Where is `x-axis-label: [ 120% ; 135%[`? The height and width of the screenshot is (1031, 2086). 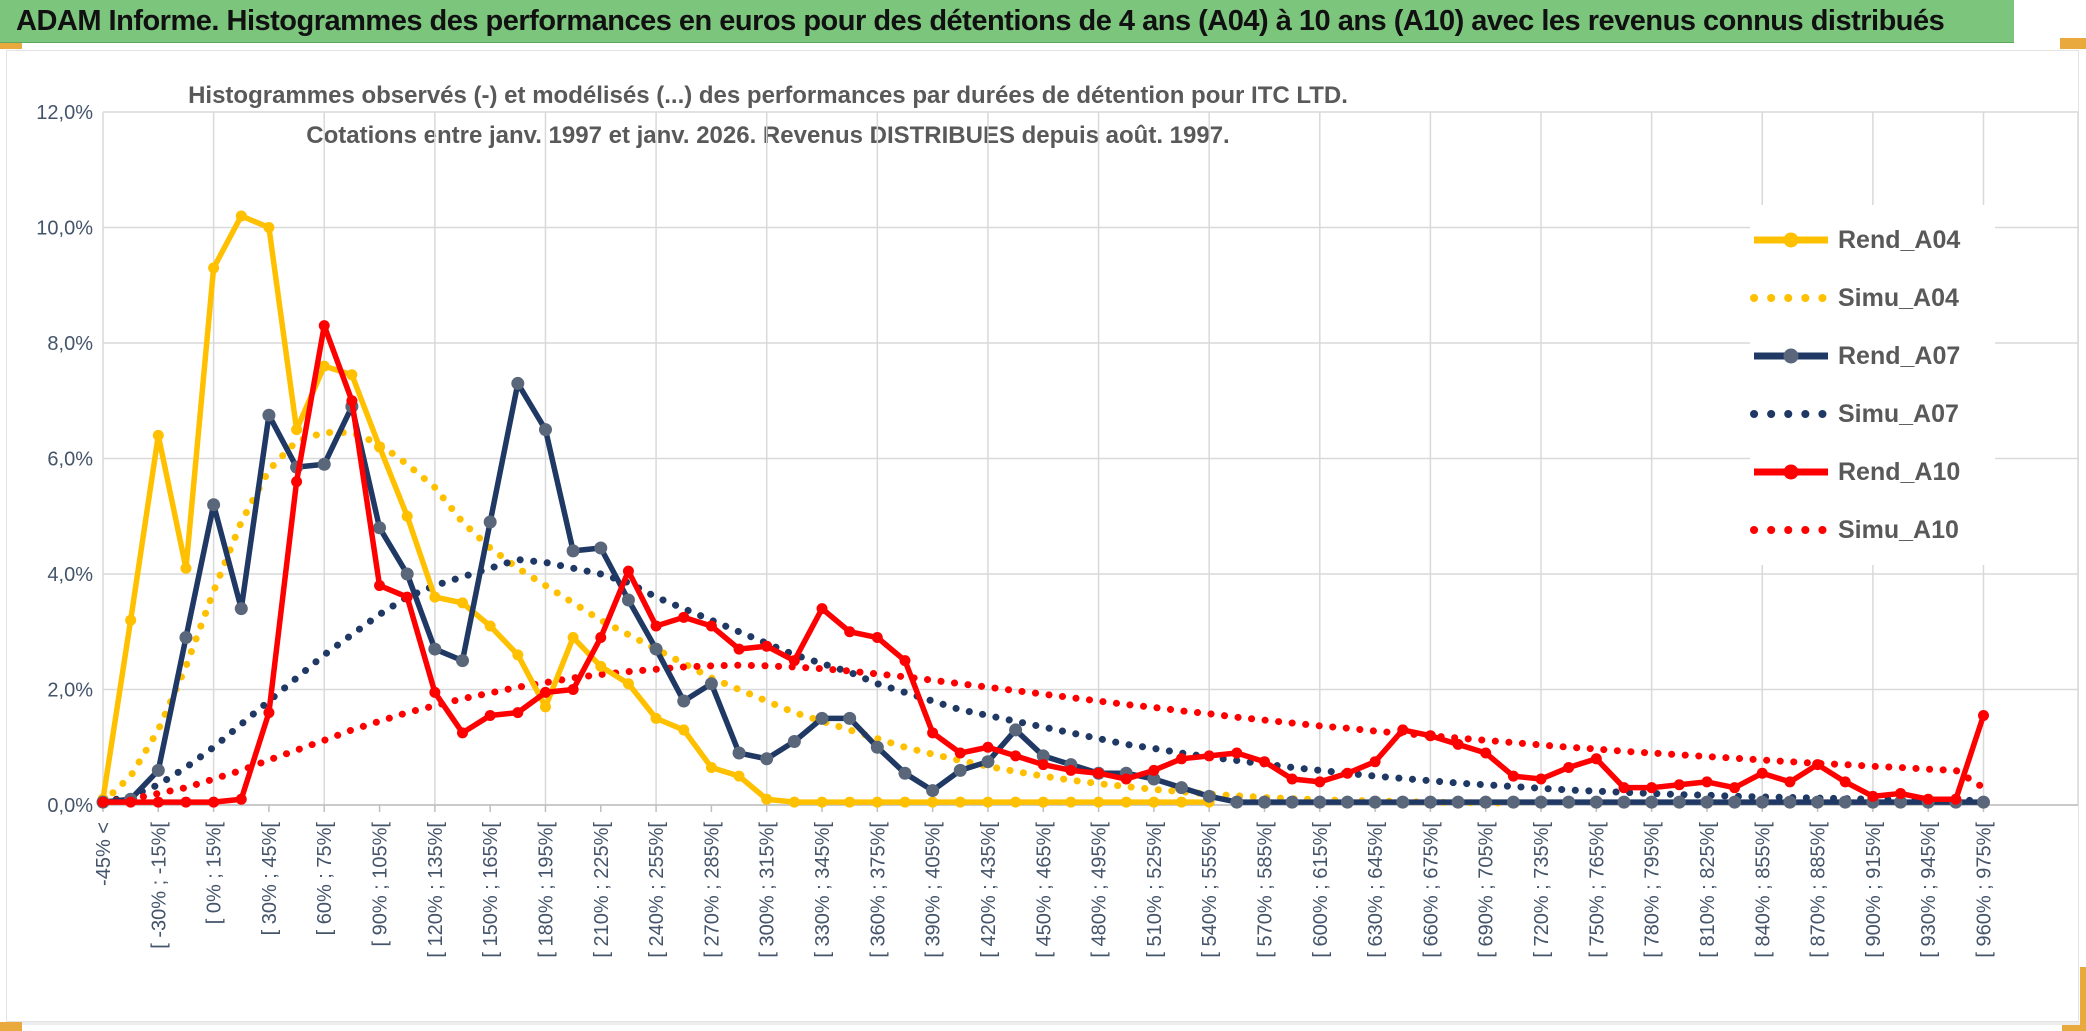
x-axis-label: [ 120% ; 135%[ is located at coordinates (436, 890).